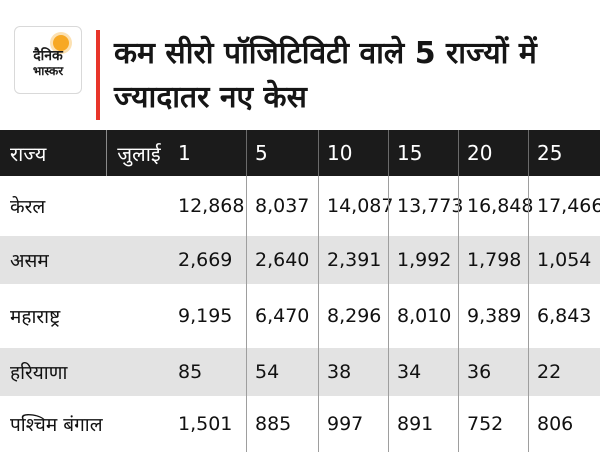 The image size is (600, 452). What do you see at coordinates (205, 316) in the screenshot?
I see `table-cell: 9,195` at bounding box center [205, 316].